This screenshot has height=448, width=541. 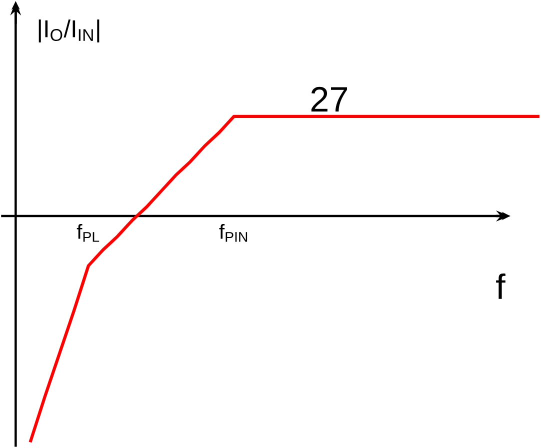 What do you see at coordinates (88, 233) in the screenshot?
I see `x-tick-label: f$_{PL}$` at bounding box center [88, 233].